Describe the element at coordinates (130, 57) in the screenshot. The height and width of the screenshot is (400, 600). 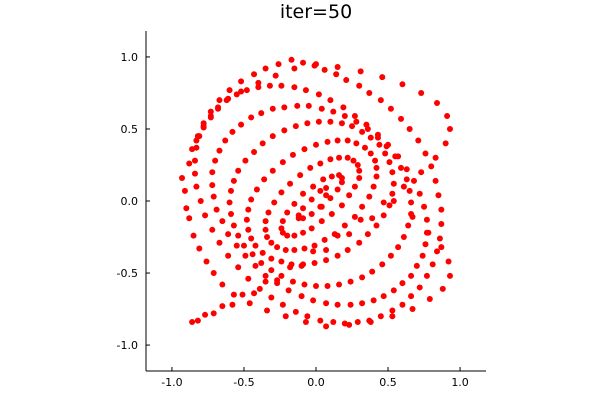
I see `y-tick-label: 1.0` at that location.